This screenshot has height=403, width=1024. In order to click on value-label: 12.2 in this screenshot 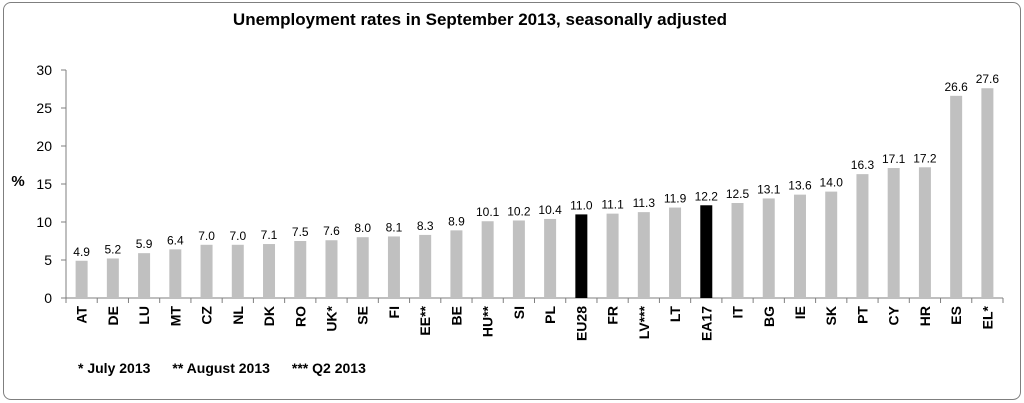, I will do `click(707, 196)`.